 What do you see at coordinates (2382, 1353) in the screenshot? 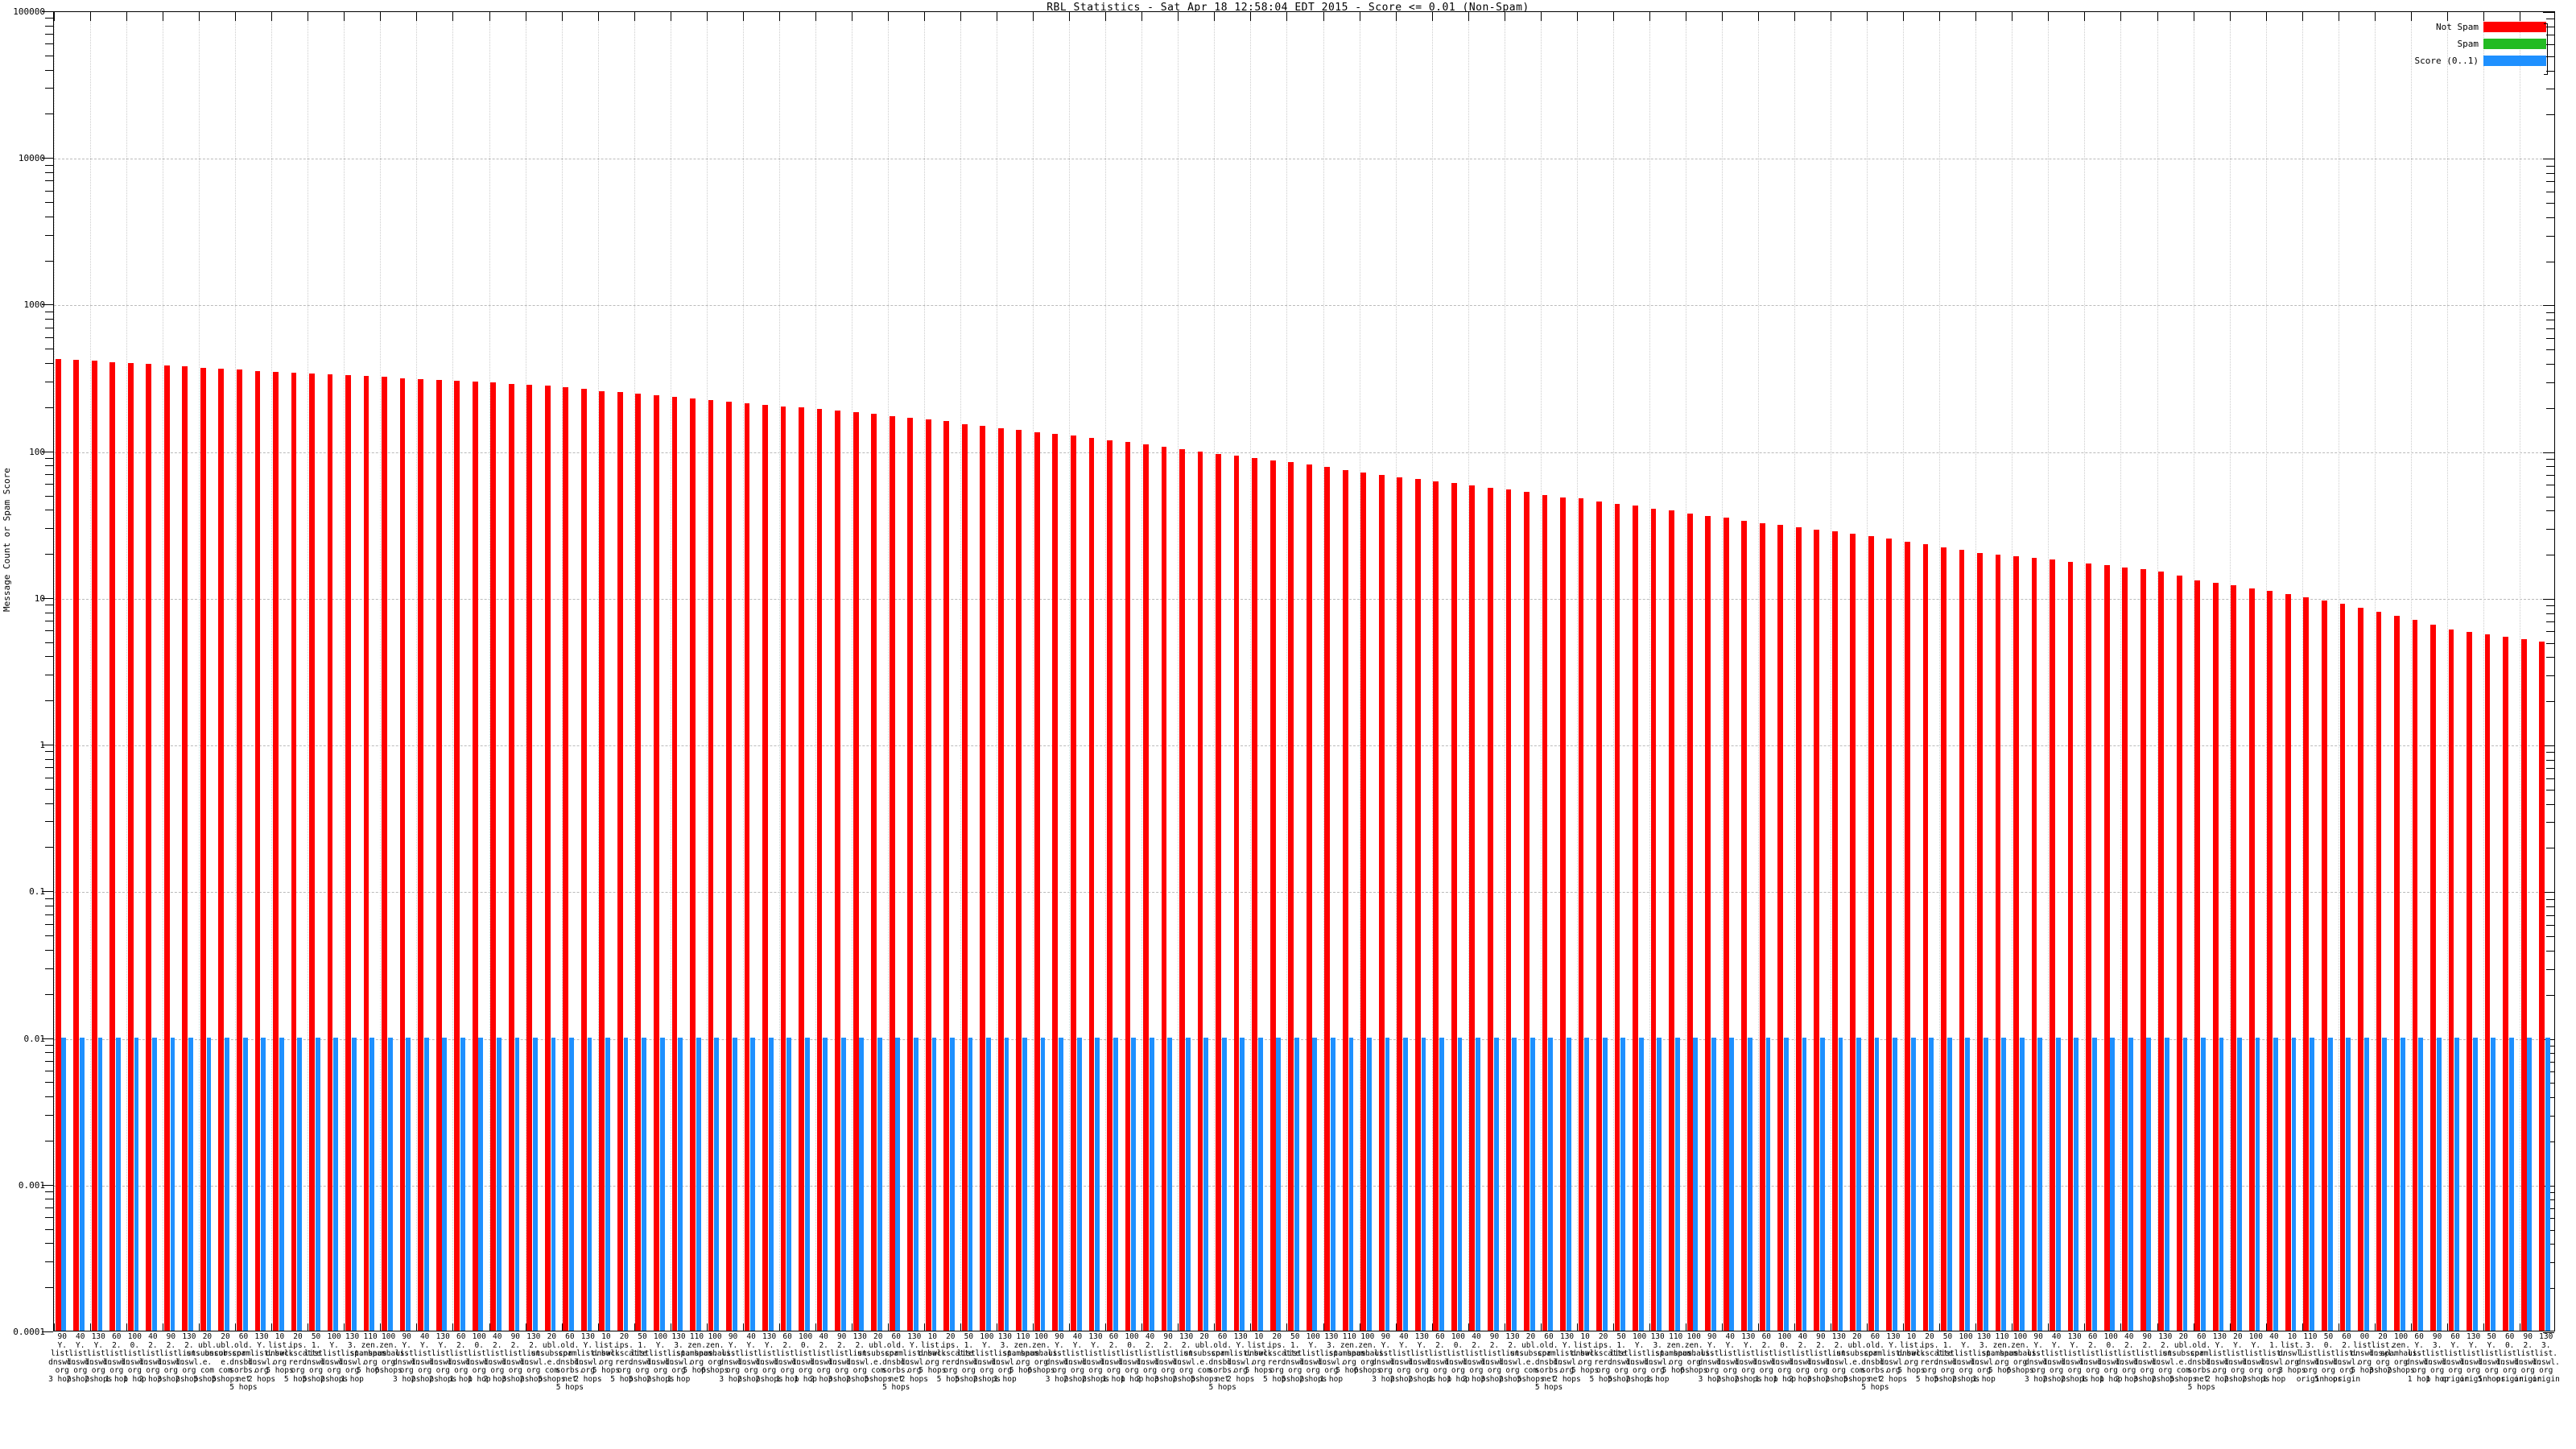
I see `x-axis-tick-label: 20 list. dnswl. org 3 hops` at bounding box center [2382, 1353].